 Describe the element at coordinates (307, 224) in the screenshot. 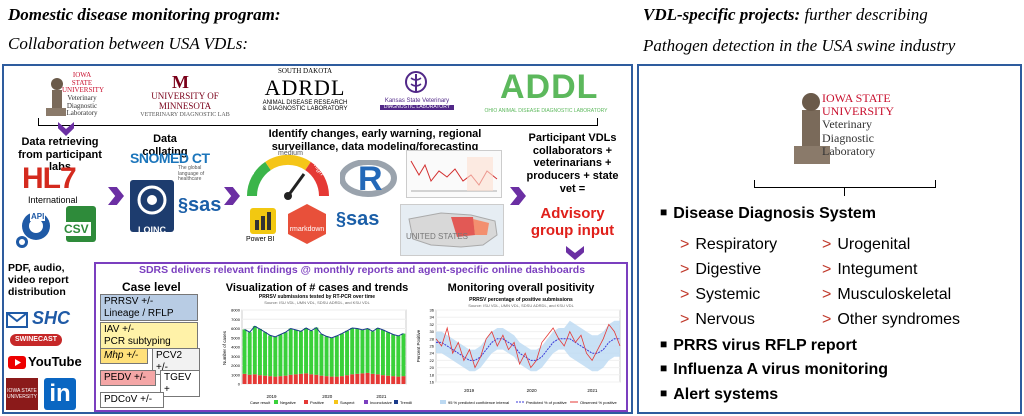

I see `rmarkdown-icon` at that location.